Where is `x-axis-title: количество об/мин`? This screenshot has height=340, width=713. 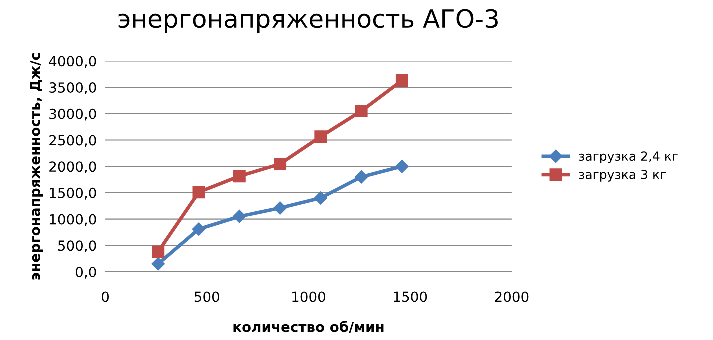 x-axis-title: количество об/мин is located at coordinates (309, 327).